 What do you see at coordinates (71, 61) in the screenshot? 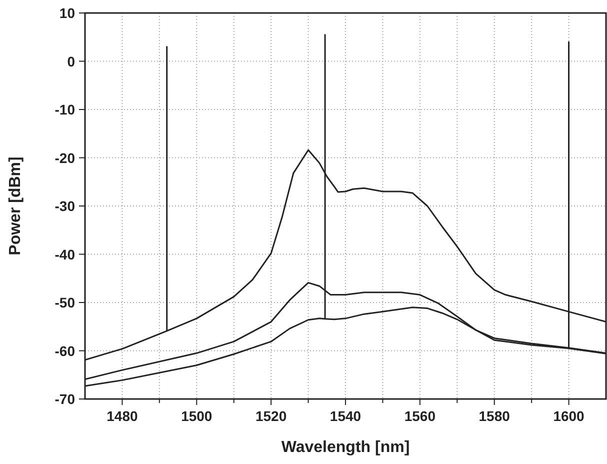
I see `y-tick-label: 0` at bounding box center [71, 61].